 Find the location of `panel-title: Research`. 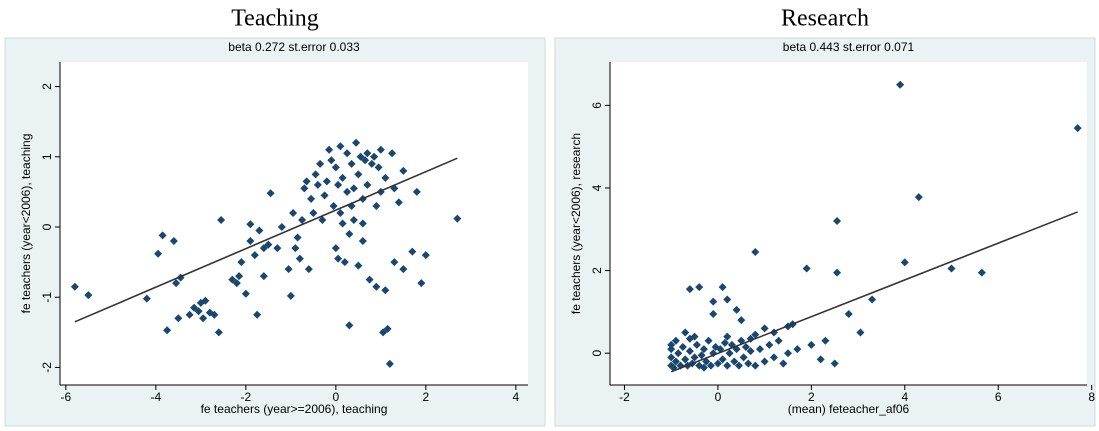

panel-title: Research is located at coordinates (825, 19).